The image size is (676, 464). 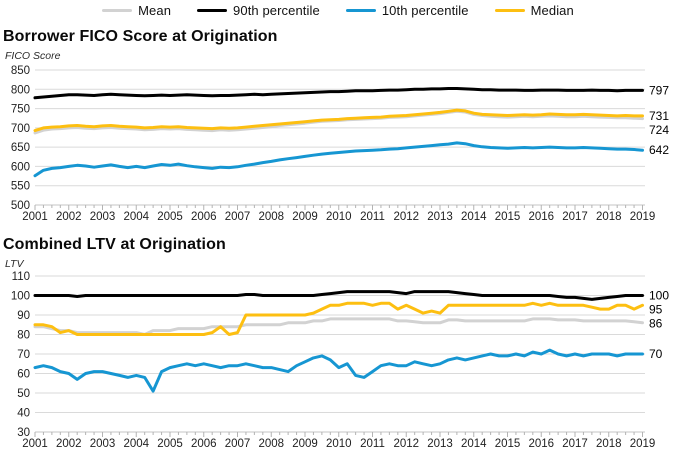 What do you see at coordinates (20, 297) in the screenshot?
I see `y-axis-tick-label: 100` at bounding box center [20, 297].